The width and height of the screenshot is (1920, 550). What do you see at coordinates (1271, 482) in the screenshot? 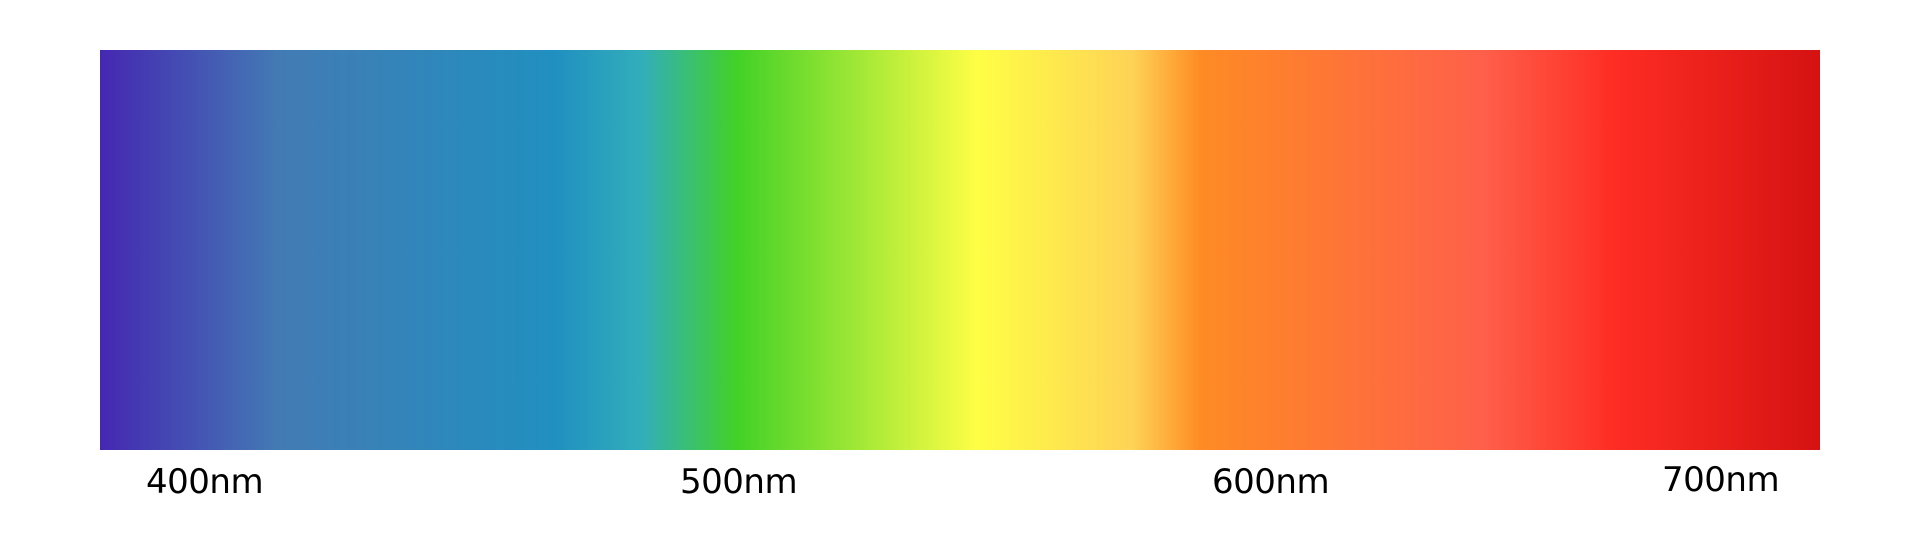
I see `wavelength-label-600: 600nm` at bounding box center [1271, 482].